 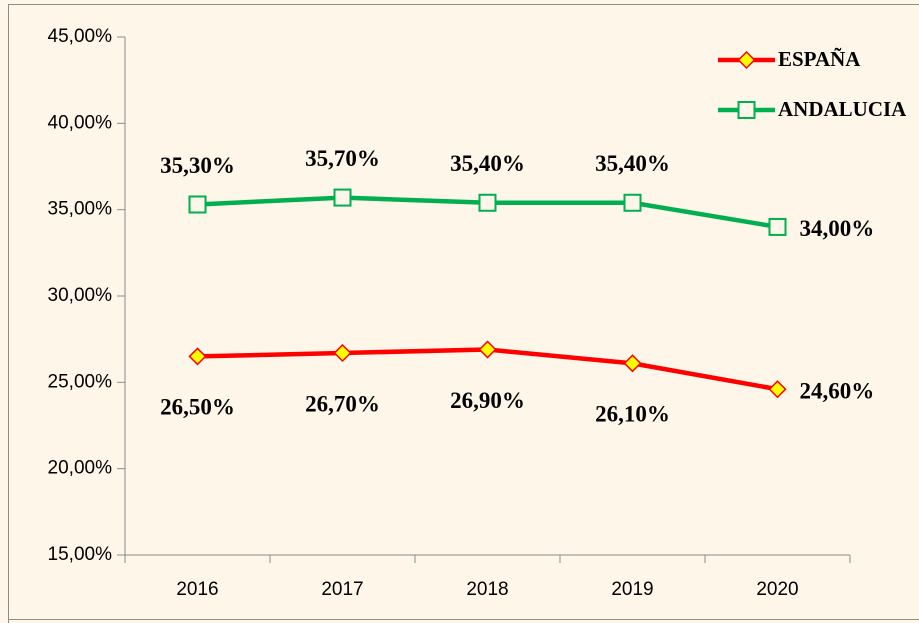 I want to click on y-tick-label: 30,00%, so click(x=80, y=295).